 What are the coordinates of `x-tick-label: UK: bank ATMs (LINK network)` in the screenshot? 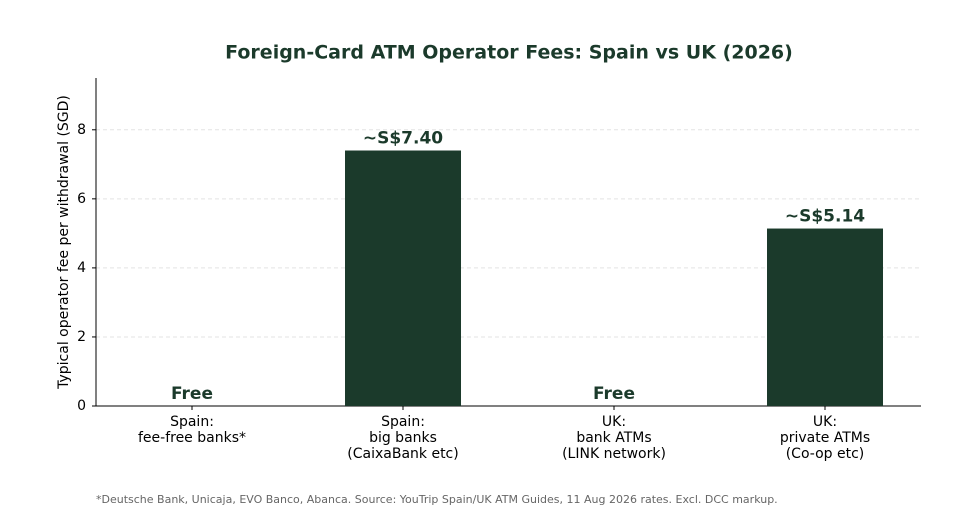 It's located at (614, 438).